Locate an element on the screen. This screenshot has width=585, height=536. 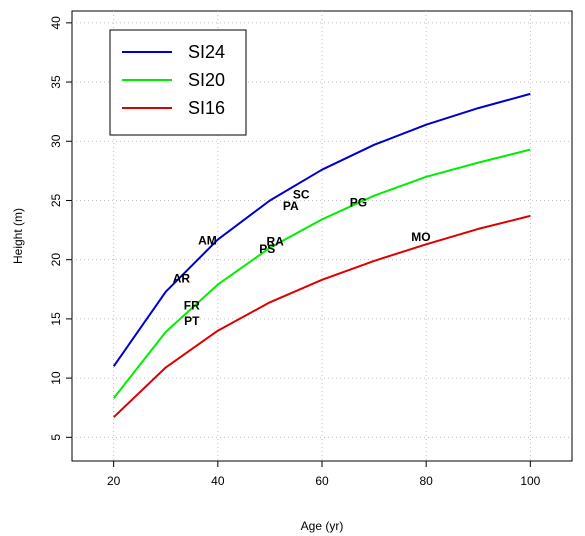
y-tick-label: 20 is located at coordinates (56, 260).